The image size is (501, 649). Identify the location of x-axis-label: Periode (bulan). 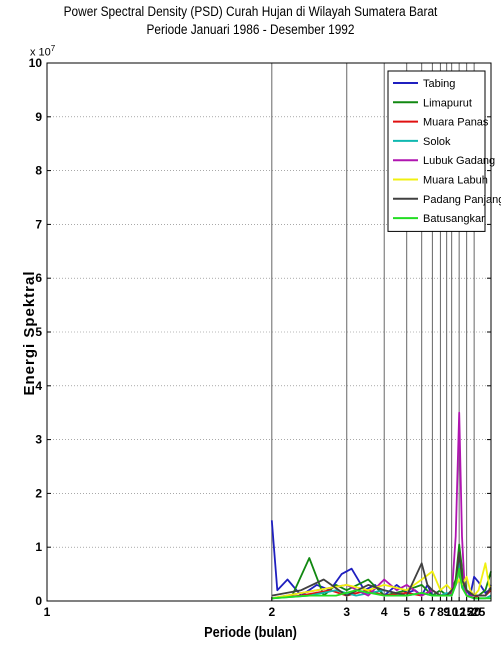
(250, 632).